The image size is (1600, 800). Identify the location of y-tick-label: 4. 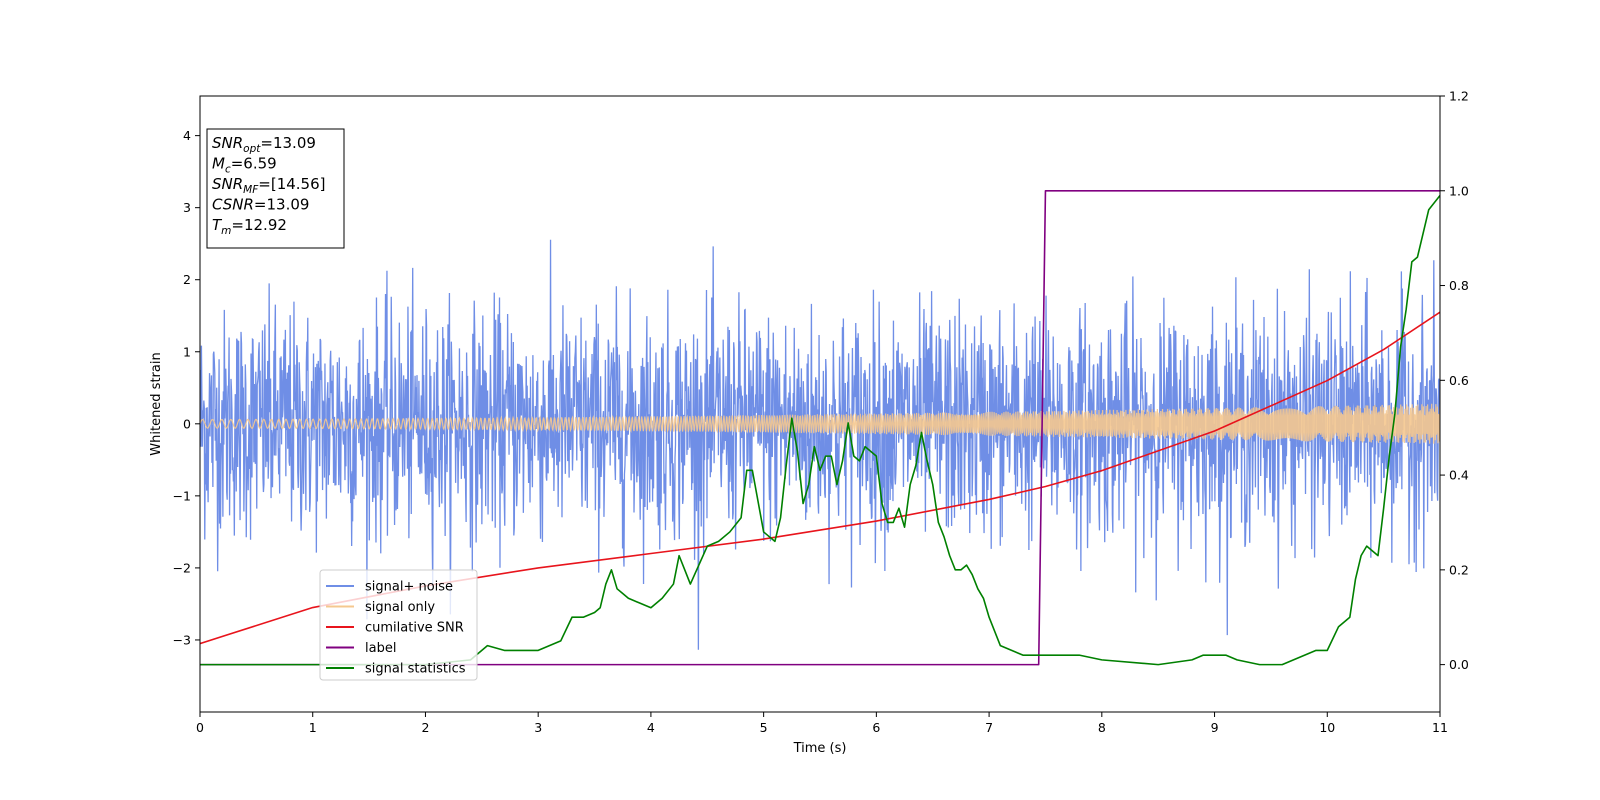
(187, 135).